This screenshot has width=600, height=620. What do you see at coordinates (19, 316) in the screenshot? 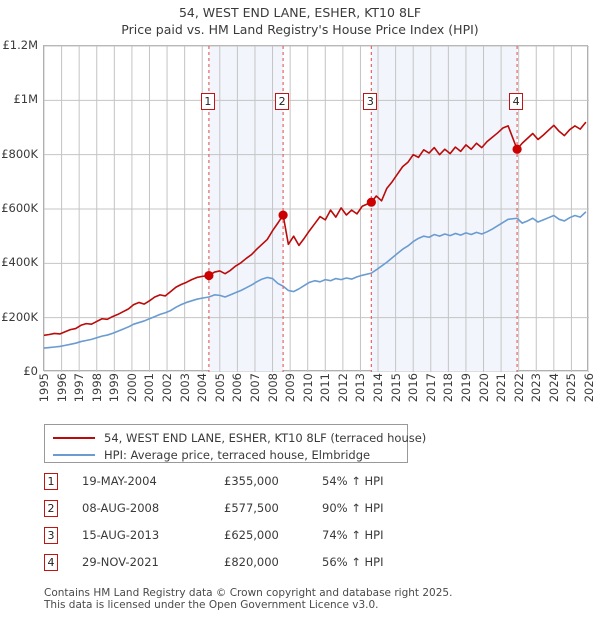
I see `y-axis-tick-label: £200K` at bounding box center [19, 316].